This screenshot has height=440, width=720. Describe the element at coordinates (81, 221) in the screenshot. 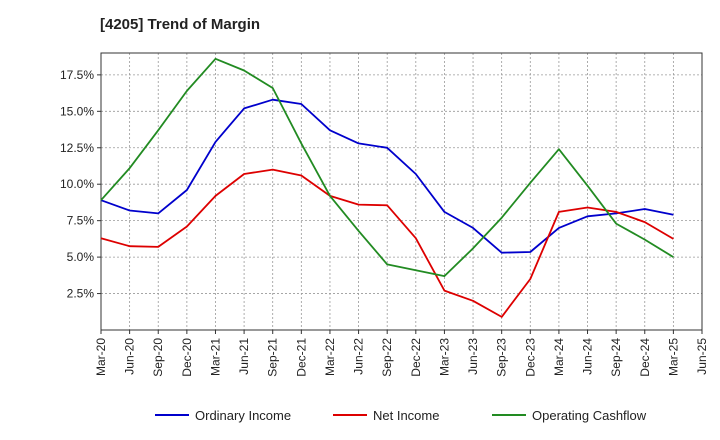

I see `y-tick-label: 7.5%` at that location.